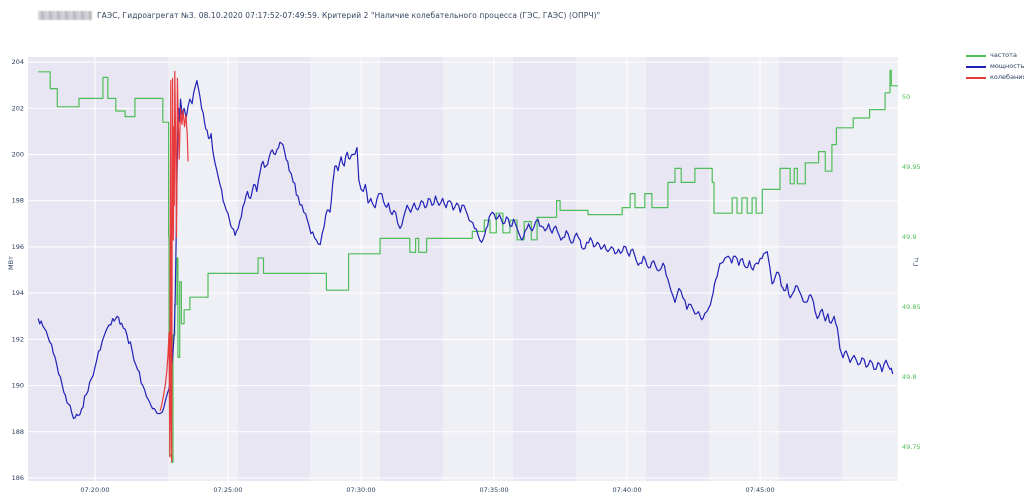 This screenshot has width=1024, height=500. I want to click on y-left-tick-label: 196, so click(18, 247).